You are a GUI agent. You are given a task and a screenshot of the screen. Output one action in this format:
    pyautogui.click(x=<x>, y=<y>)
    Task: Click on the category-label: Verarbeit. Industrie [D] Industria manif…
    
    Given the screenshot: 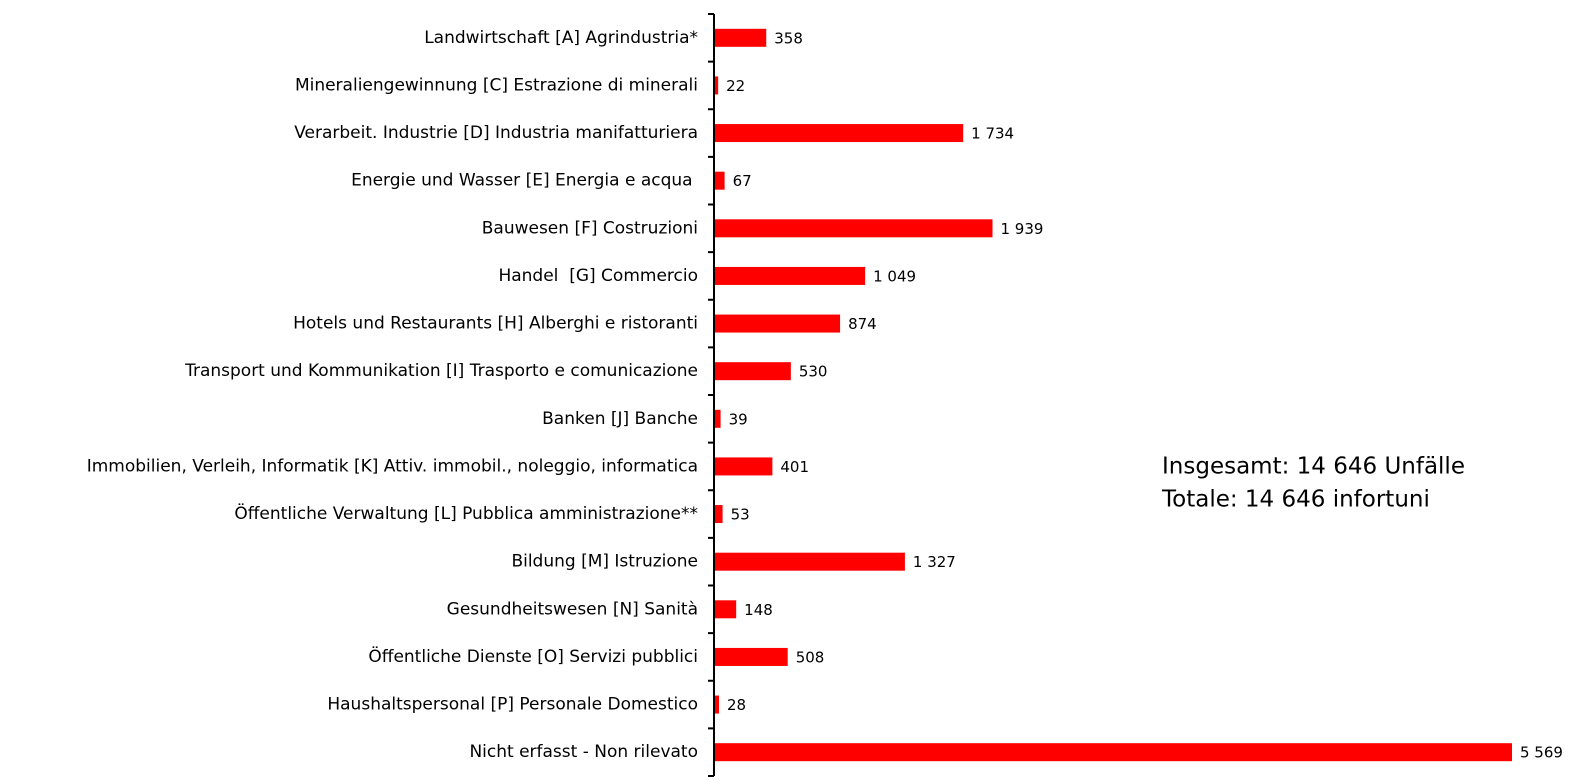 What is the action you would take?
    pyautogui.click(x=496, y=133)
    